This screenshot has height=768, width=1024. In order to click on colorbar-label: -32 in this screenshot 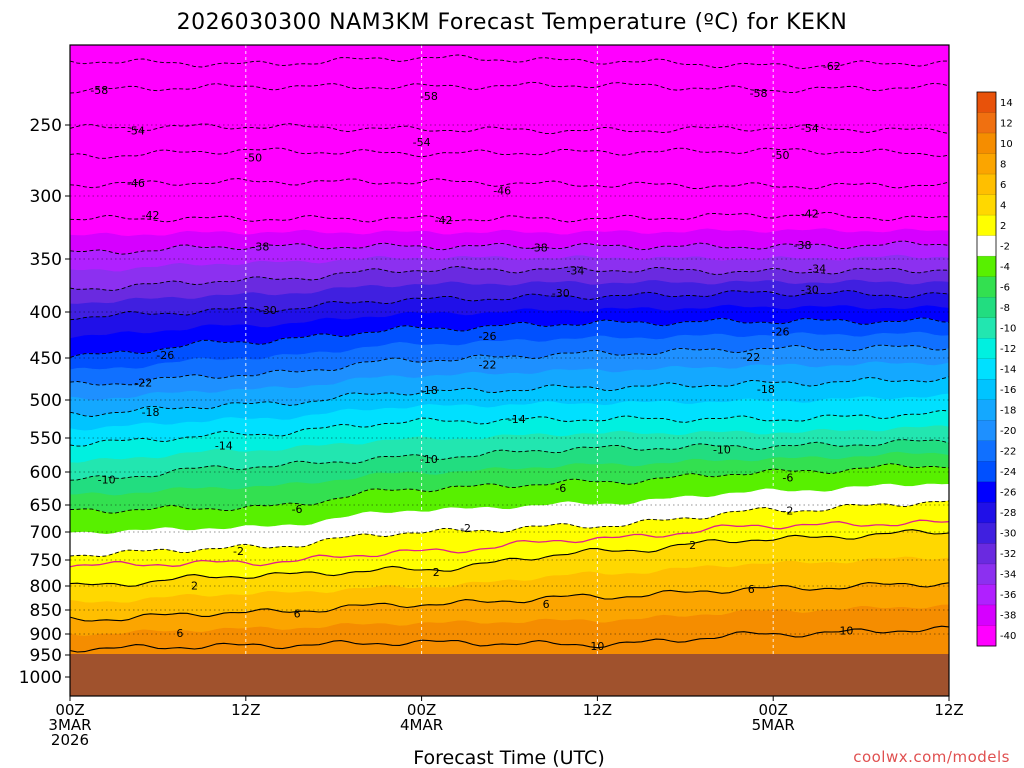, I will do `click(1008, 554)`.